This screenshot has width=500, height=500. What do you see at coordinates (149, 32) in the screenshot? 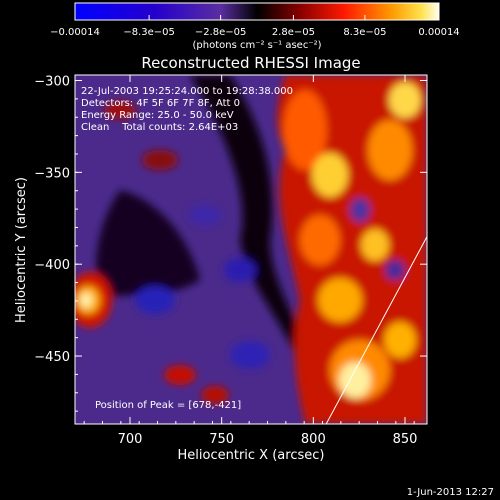
I see `colorbar-tick-label: −8.3e−05` at bounding box center [149, 32].